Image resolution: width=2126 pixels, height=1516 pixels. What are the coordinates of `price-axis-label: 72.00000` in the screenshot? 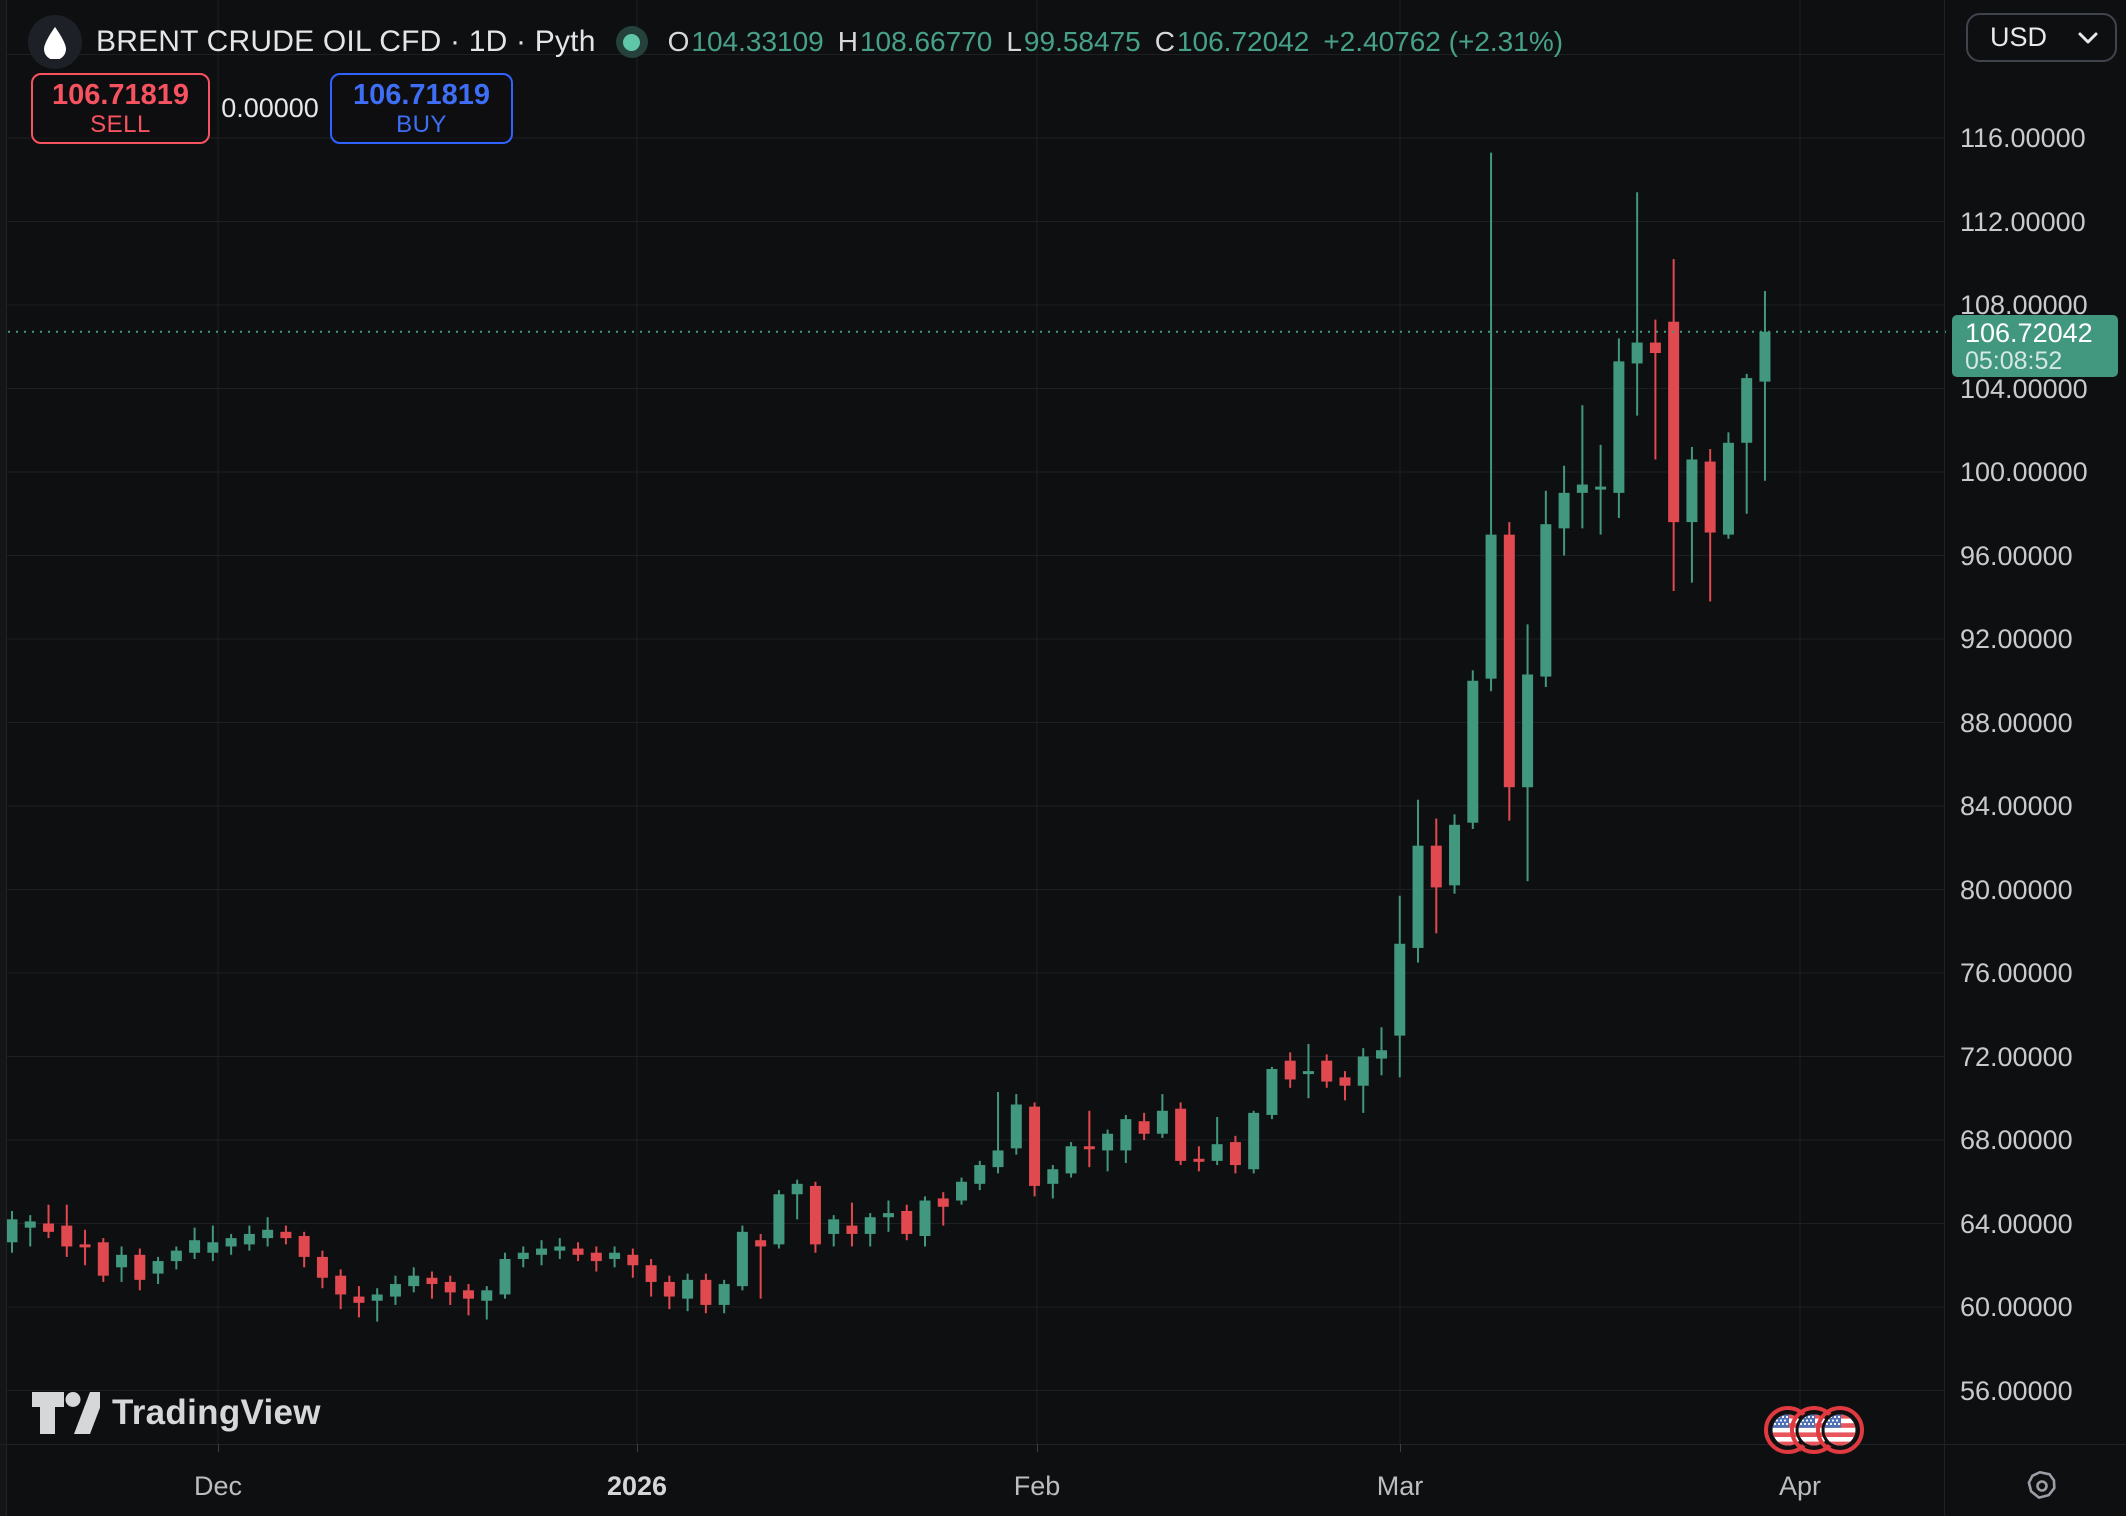 It's located at (2016, 1056).